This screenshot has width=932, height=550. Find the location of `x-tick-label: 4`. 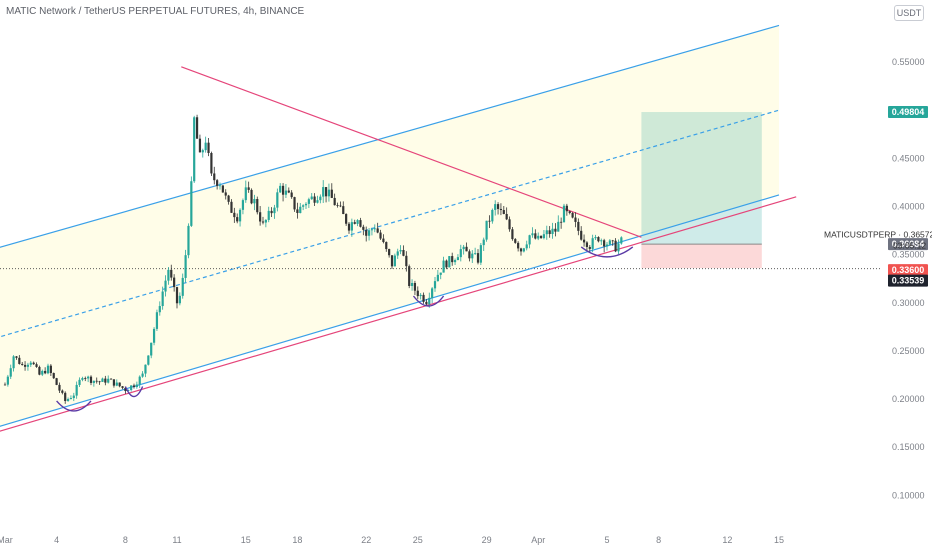

x-tick-label: 4 is located at coordinates (56, 540).